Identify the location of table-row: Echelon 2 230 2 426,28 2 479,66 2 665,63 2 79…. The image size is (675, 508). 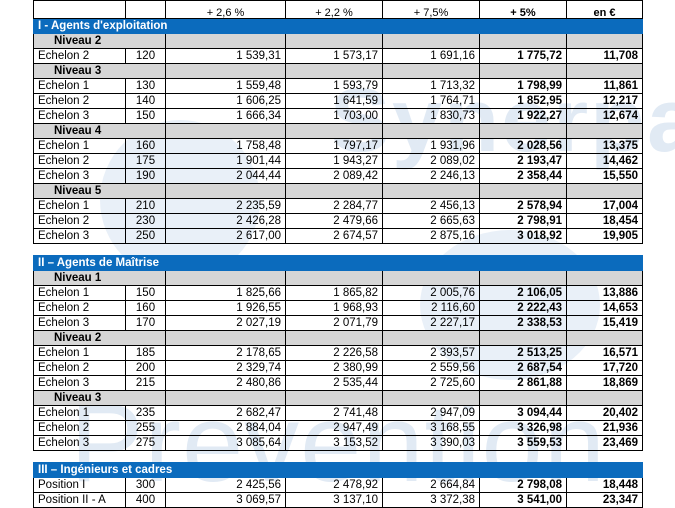
(338, 221).